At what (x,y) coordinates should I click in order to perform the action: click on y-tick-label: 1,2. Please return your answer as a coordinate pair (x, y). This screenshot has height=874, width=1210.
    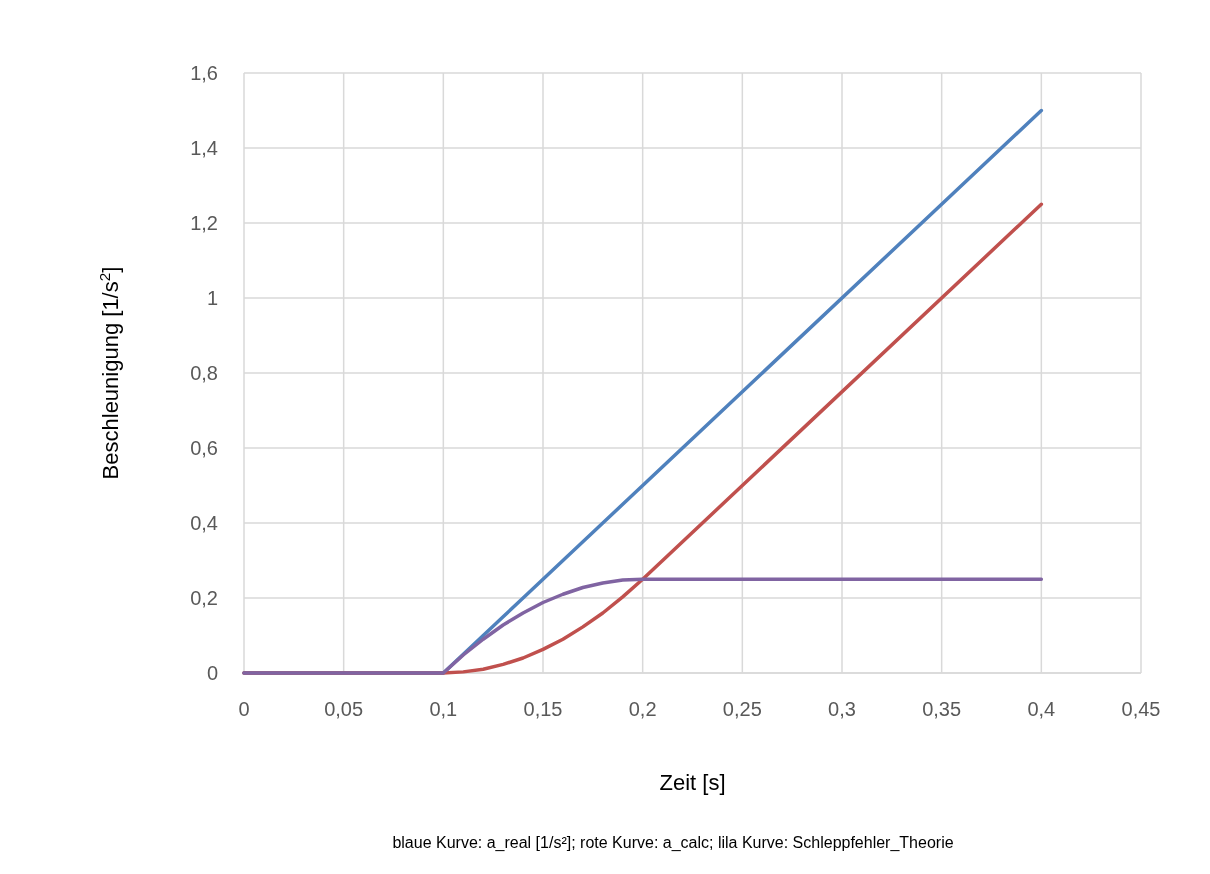
    Looking at the image, I should click on (204, 223).